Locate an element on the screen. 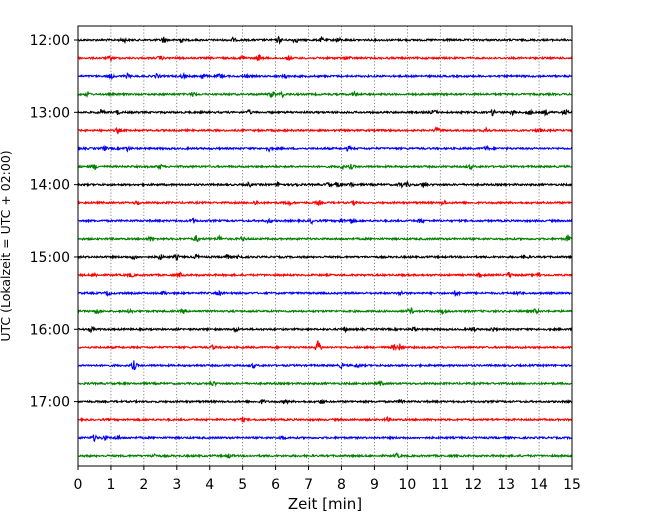 Image resolution: width=650 pixels, height=520 pixels. y-tick-label: 17:00 is located at coordinates (50, 403).